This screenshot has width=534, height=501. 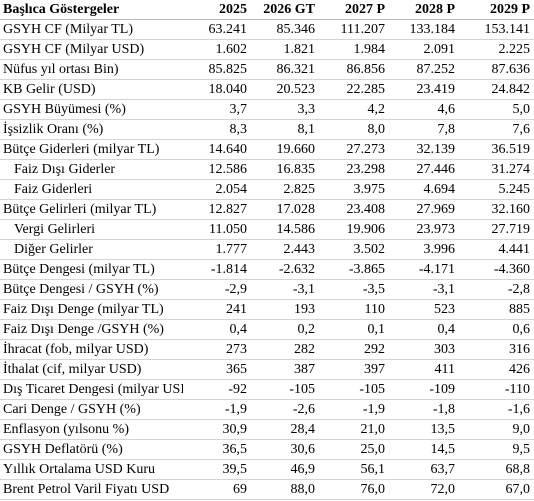 I want to click on table-row: Diğer Gelirler 1.777 2.443 3.502 3.996 4.441, so click(x=267, y=249).